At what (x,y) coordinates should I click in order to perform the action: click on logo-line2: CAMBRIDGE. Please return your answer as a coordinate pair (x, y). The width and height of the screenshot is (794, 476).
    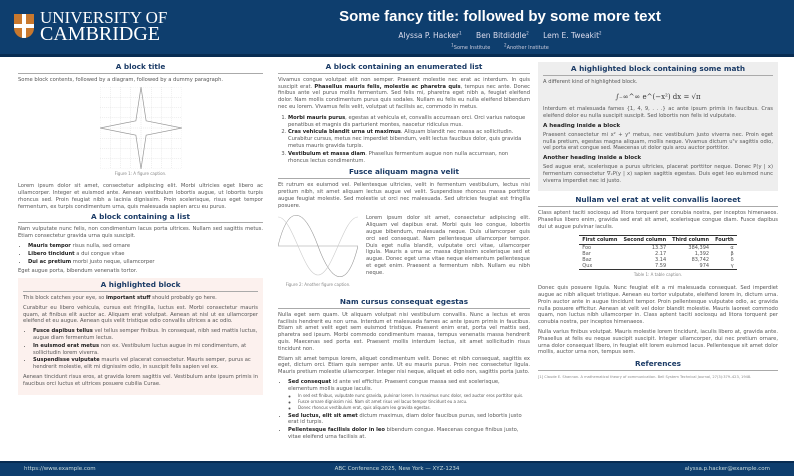
    Looking at the image, I should click on (100, 34).